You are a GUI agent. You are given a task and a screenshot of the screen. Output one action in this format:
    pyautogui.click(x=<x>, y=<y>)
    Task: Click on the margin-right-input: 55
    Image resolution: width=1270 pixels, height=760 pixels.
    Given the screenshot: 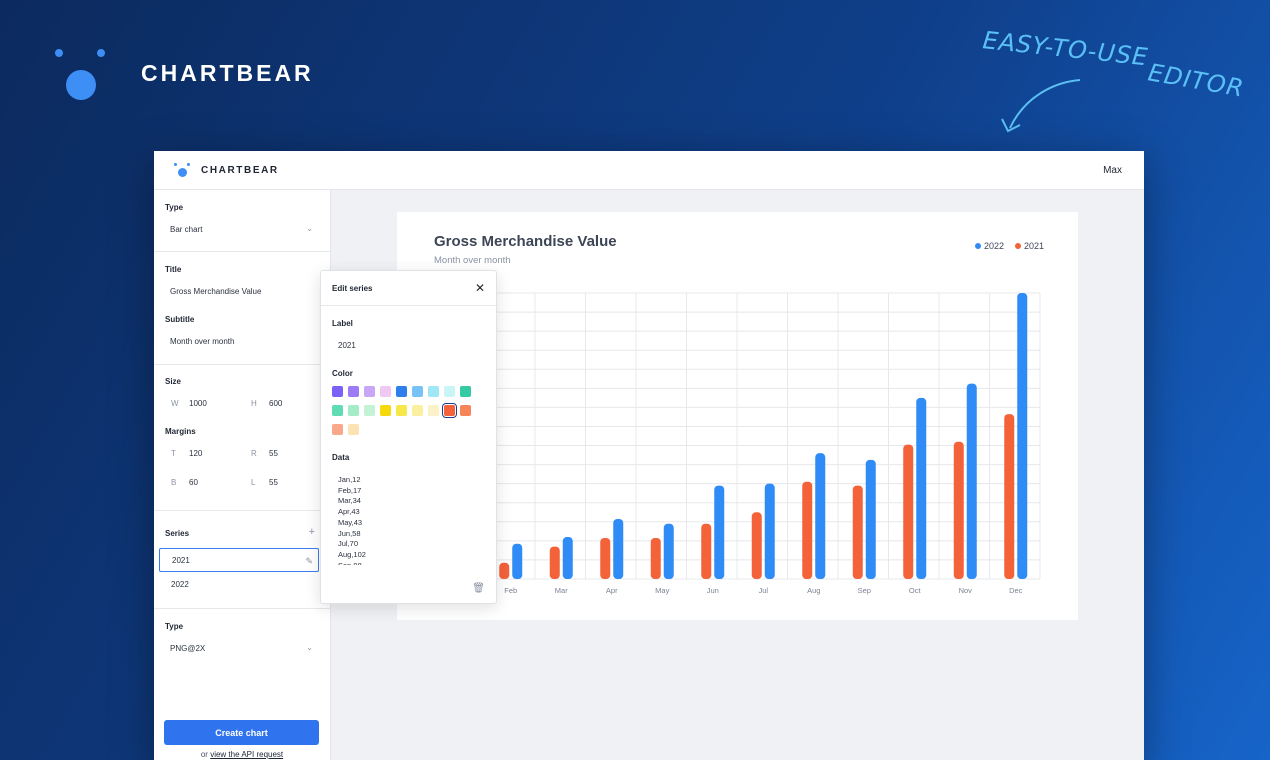 What is the action you would take?
    pyautogui.click(x=273, y=453)
    